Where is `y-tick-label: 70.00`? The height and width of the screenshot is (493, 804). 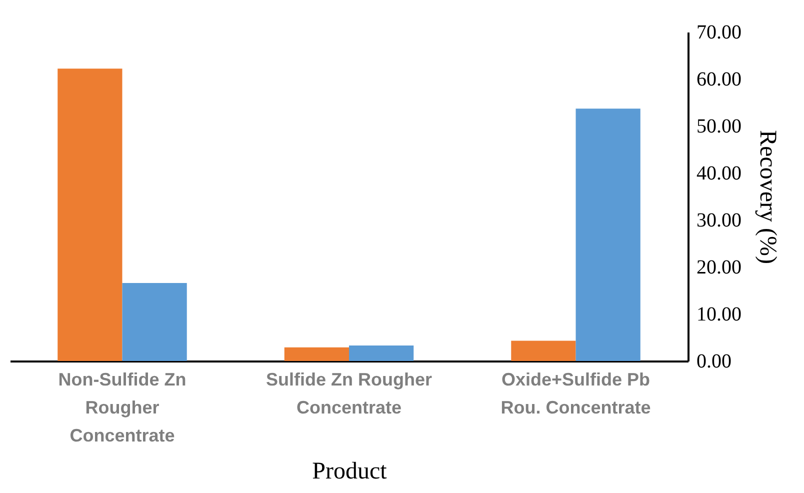
y-tick-label: 70.00 is located at coordinates (719, 33).